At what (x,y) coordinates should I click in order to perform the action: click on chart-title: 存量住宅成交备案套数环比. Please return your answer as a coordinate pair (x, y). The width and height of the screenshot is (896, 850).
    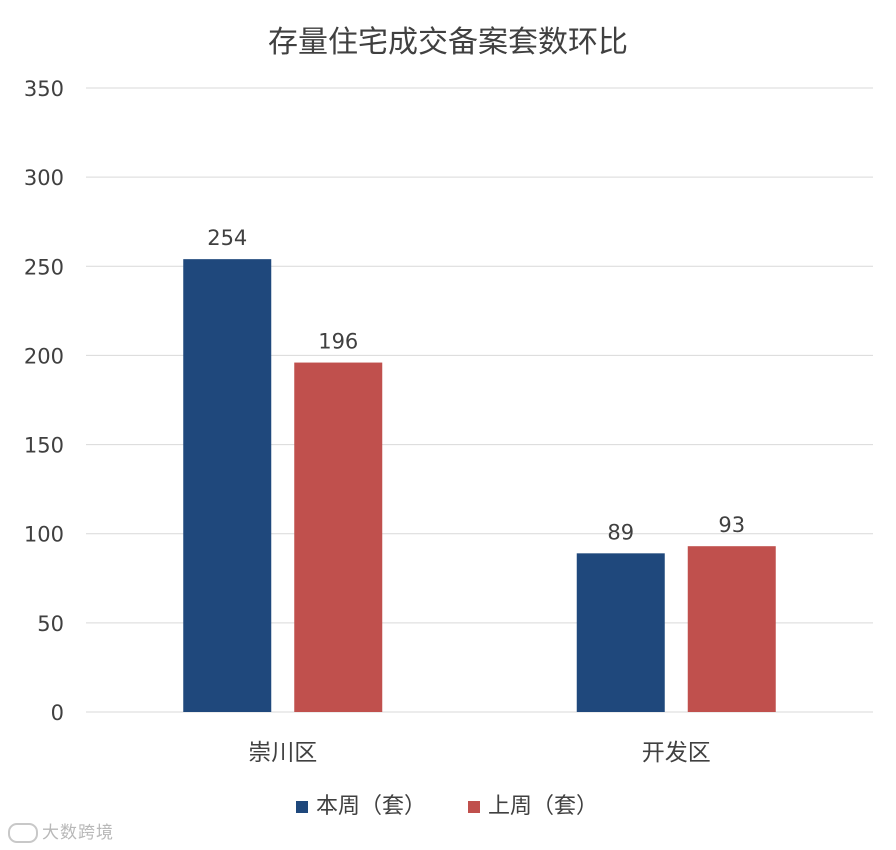
    Looking at the image, I should click on (448, 42).